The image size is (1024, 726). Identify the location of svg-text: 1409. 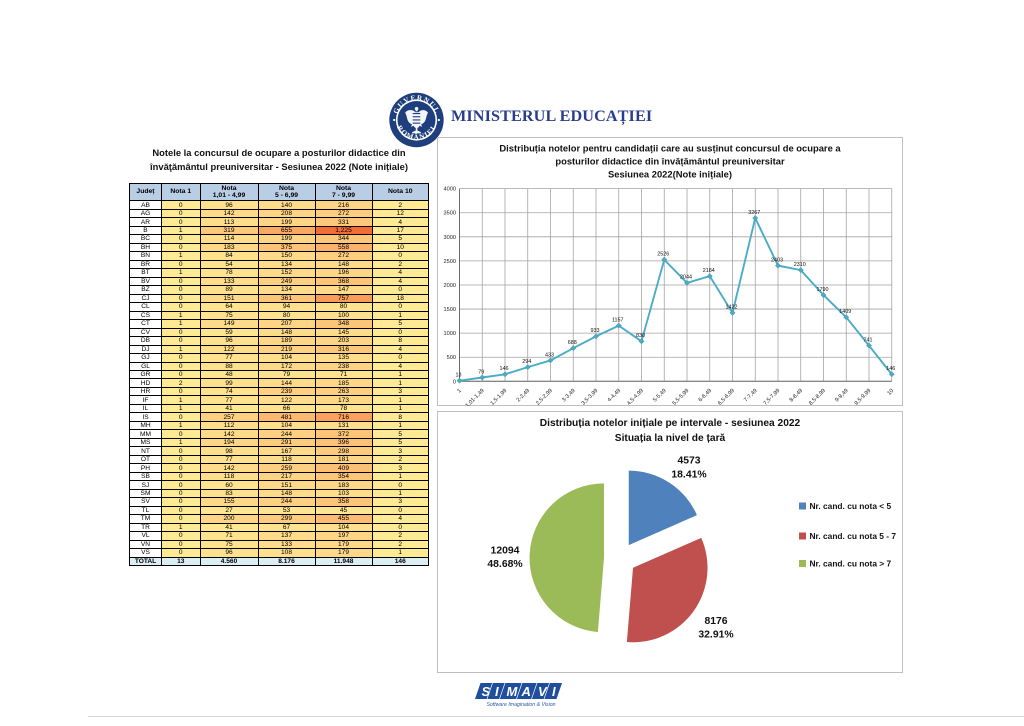
(845, 312).